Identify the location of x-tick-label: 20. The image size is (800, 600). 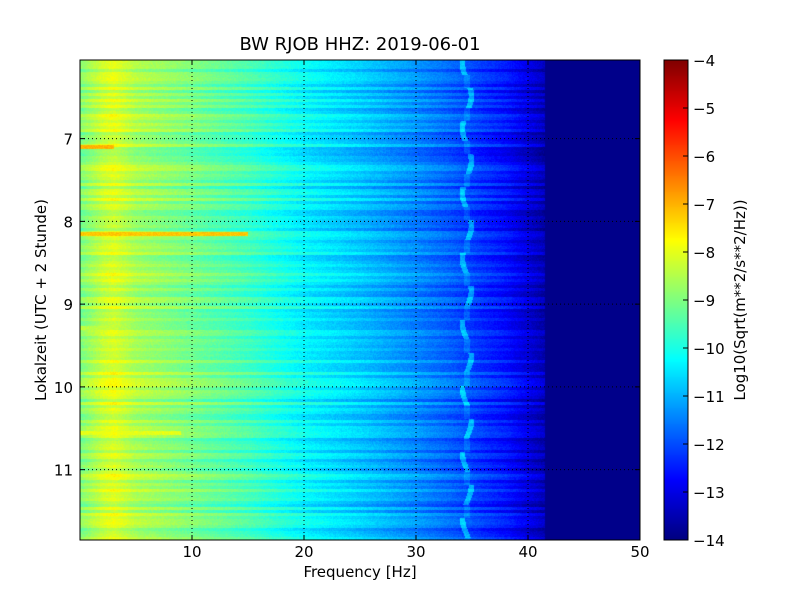
(303, 552).